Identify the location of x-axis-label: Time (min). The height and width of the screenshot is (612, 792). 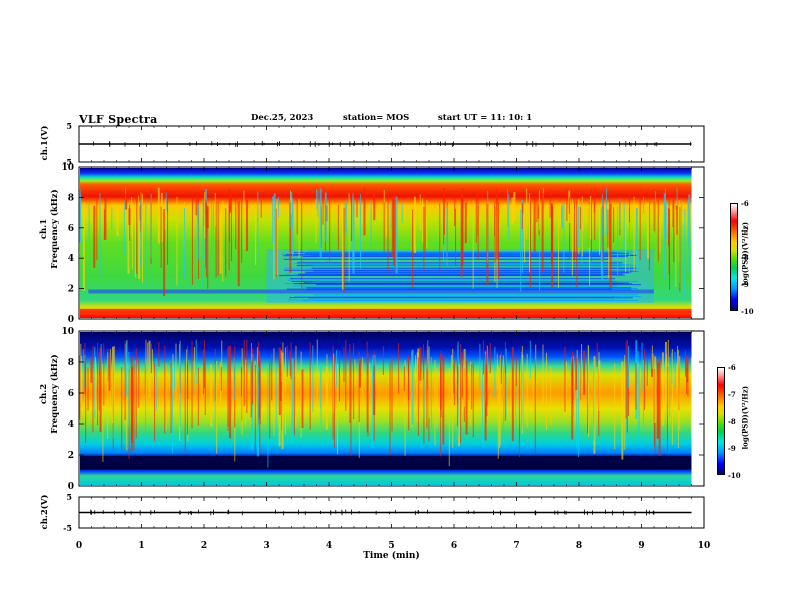
(391, 555).